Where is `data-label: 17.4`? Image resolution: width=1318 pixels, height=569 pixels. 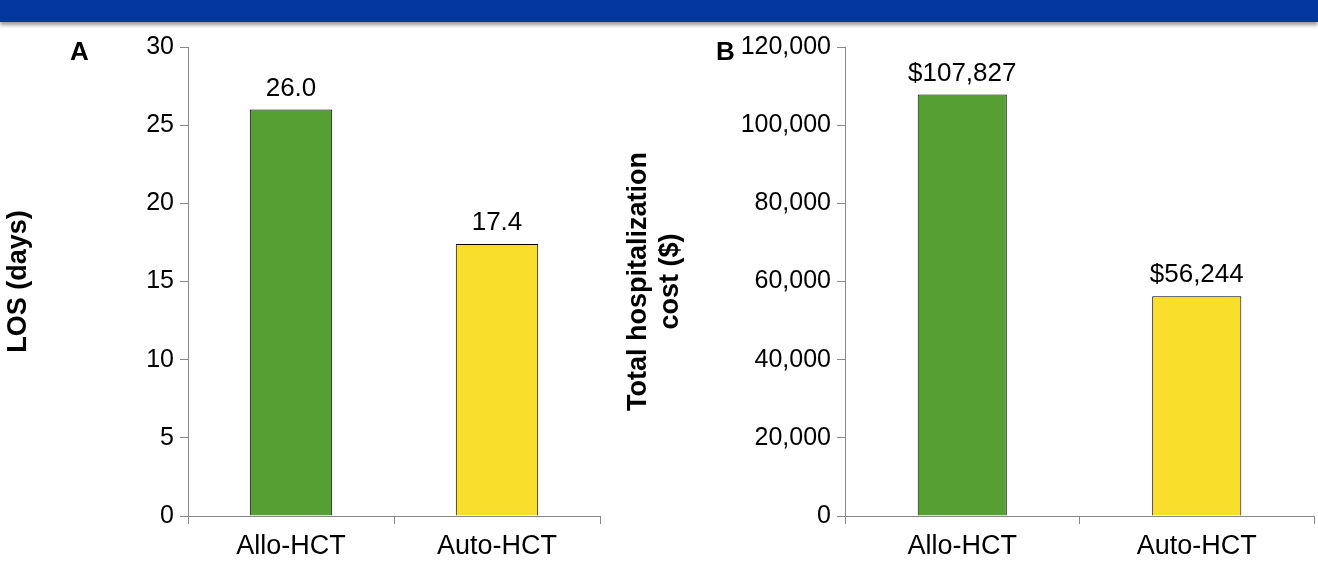 data-label: 17.4 is located at coordinates (497, 221).